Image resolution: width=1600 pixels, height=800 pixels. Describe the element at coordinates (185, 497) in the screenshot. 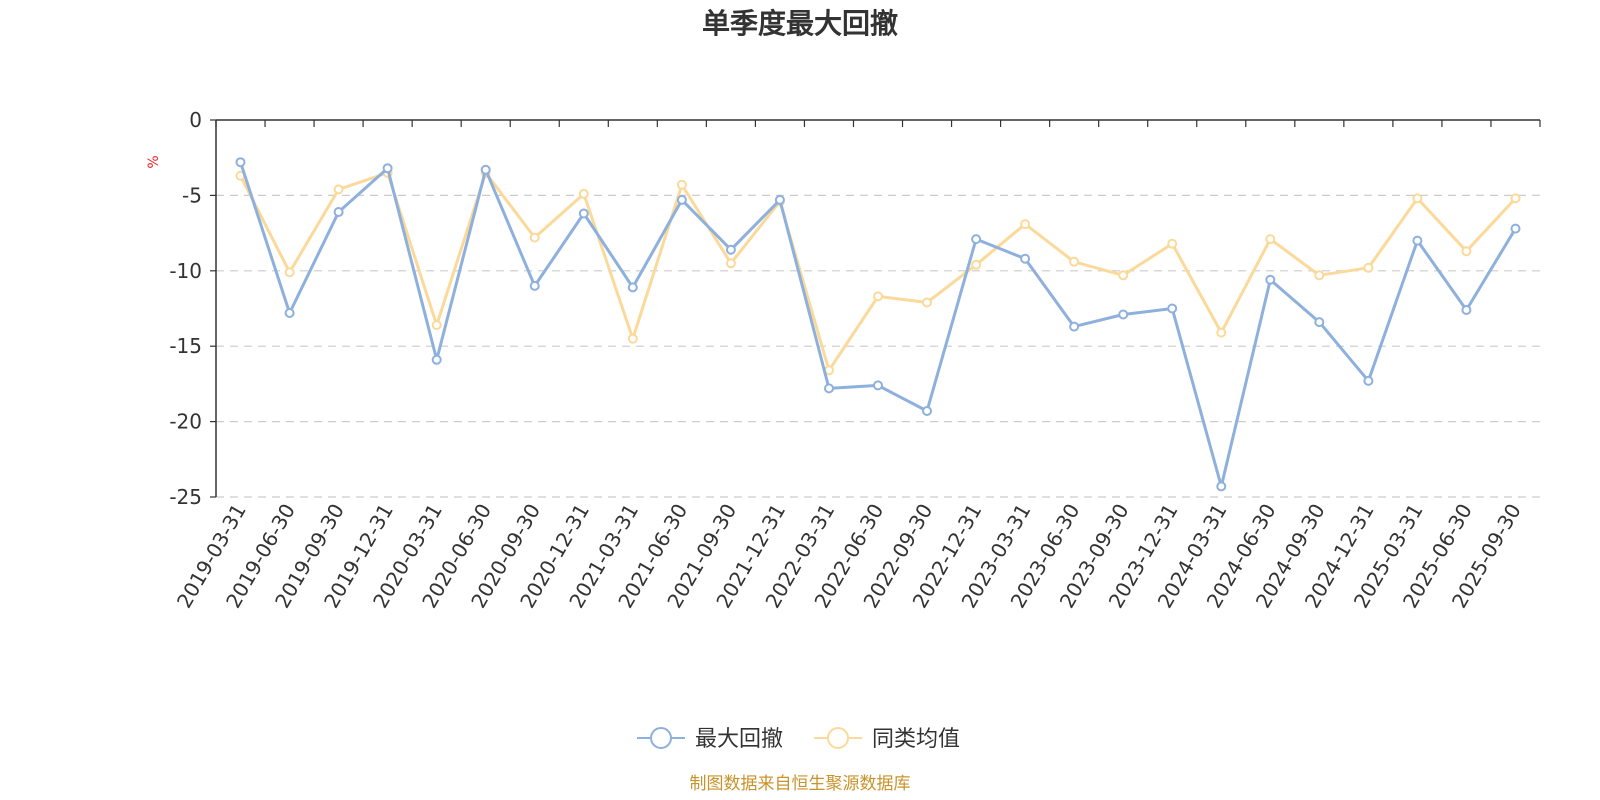

I see `y-tick-label: -25` at that location.